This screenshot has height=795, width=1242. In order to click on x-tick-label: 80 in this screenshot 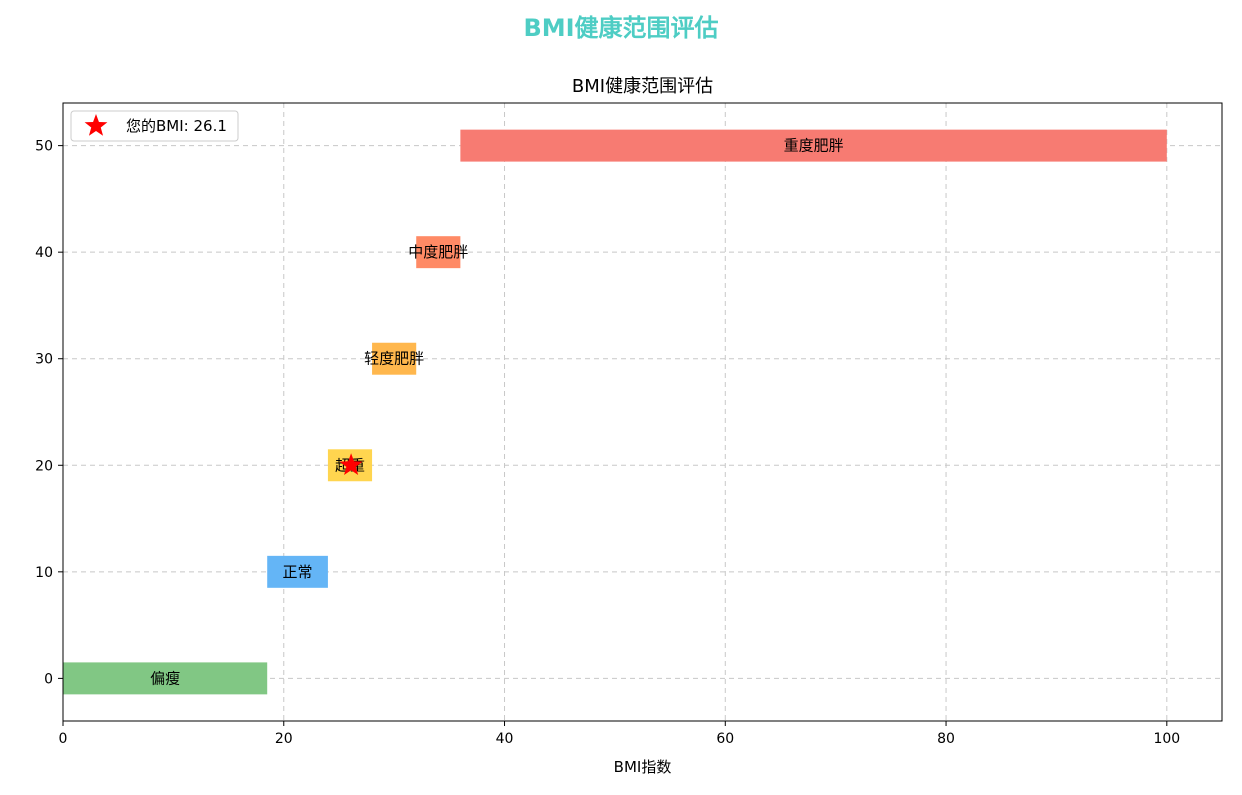, I will do `click(946, 739)`.